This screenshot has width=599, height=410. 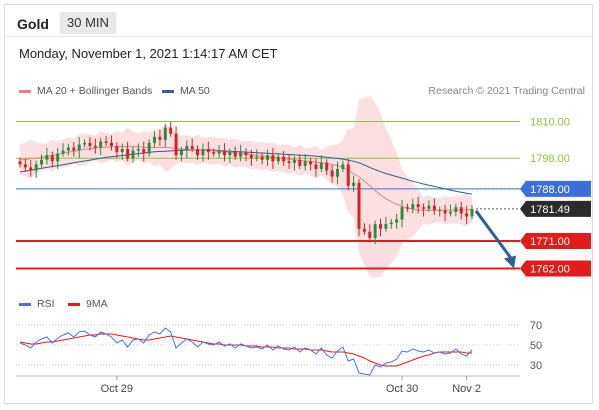 What do you see at coordinates (33, 24) in the screenshot?
I see `symbol-title: Gold` at bounding box center [33, 24].